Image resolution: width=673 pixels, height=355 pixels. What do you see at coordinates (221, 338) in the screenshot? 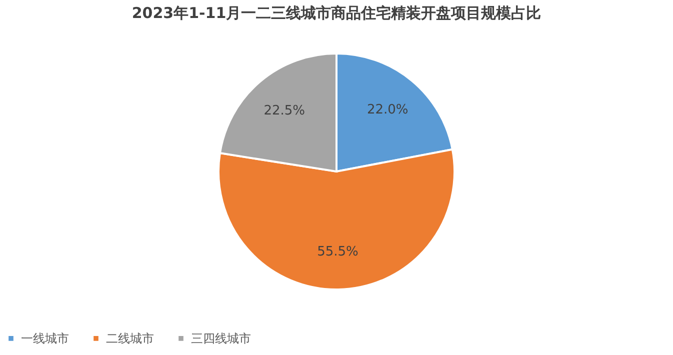
I see `legend-label: 三四线城市` at bounding box center [221, 338].